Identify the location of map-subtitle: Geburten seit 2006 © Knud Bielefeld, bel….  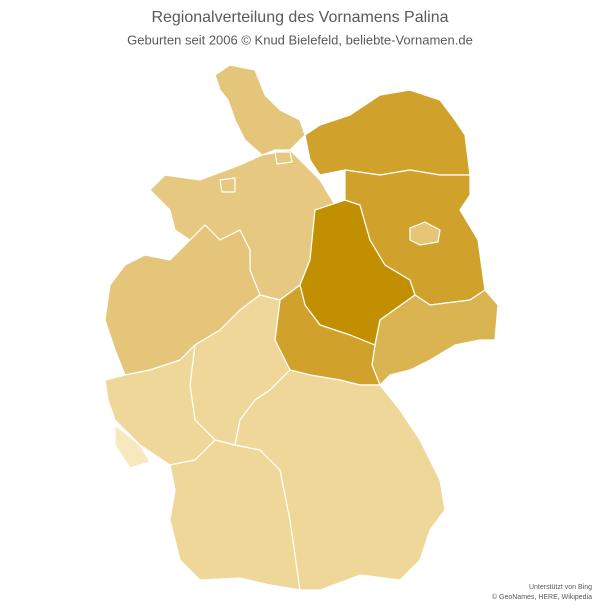
(300, 39).